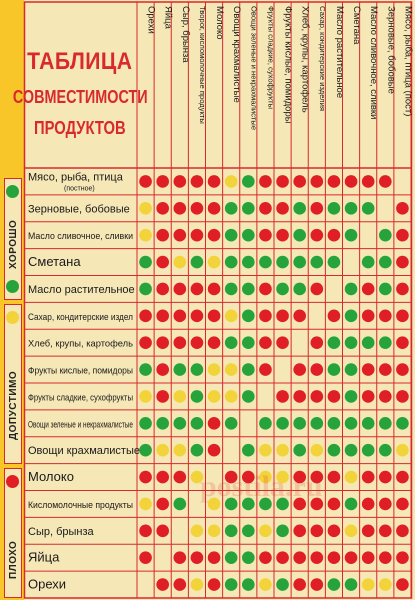 This screenshot has width=415, height=600. I want to click on title-line-3: ПРОДУКТОВ, so click(80, 127).